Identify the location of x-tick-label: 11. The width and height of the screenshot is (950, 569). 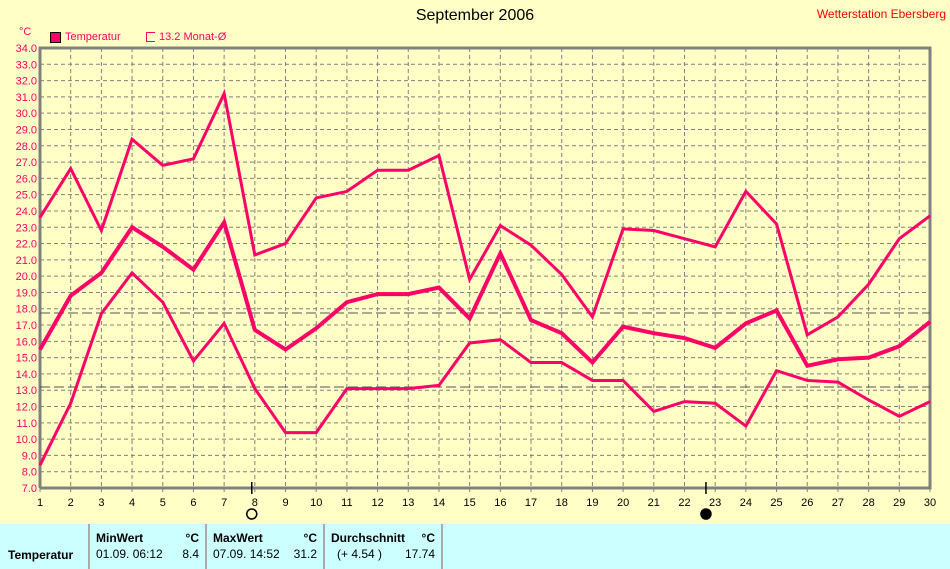
(346, 503).